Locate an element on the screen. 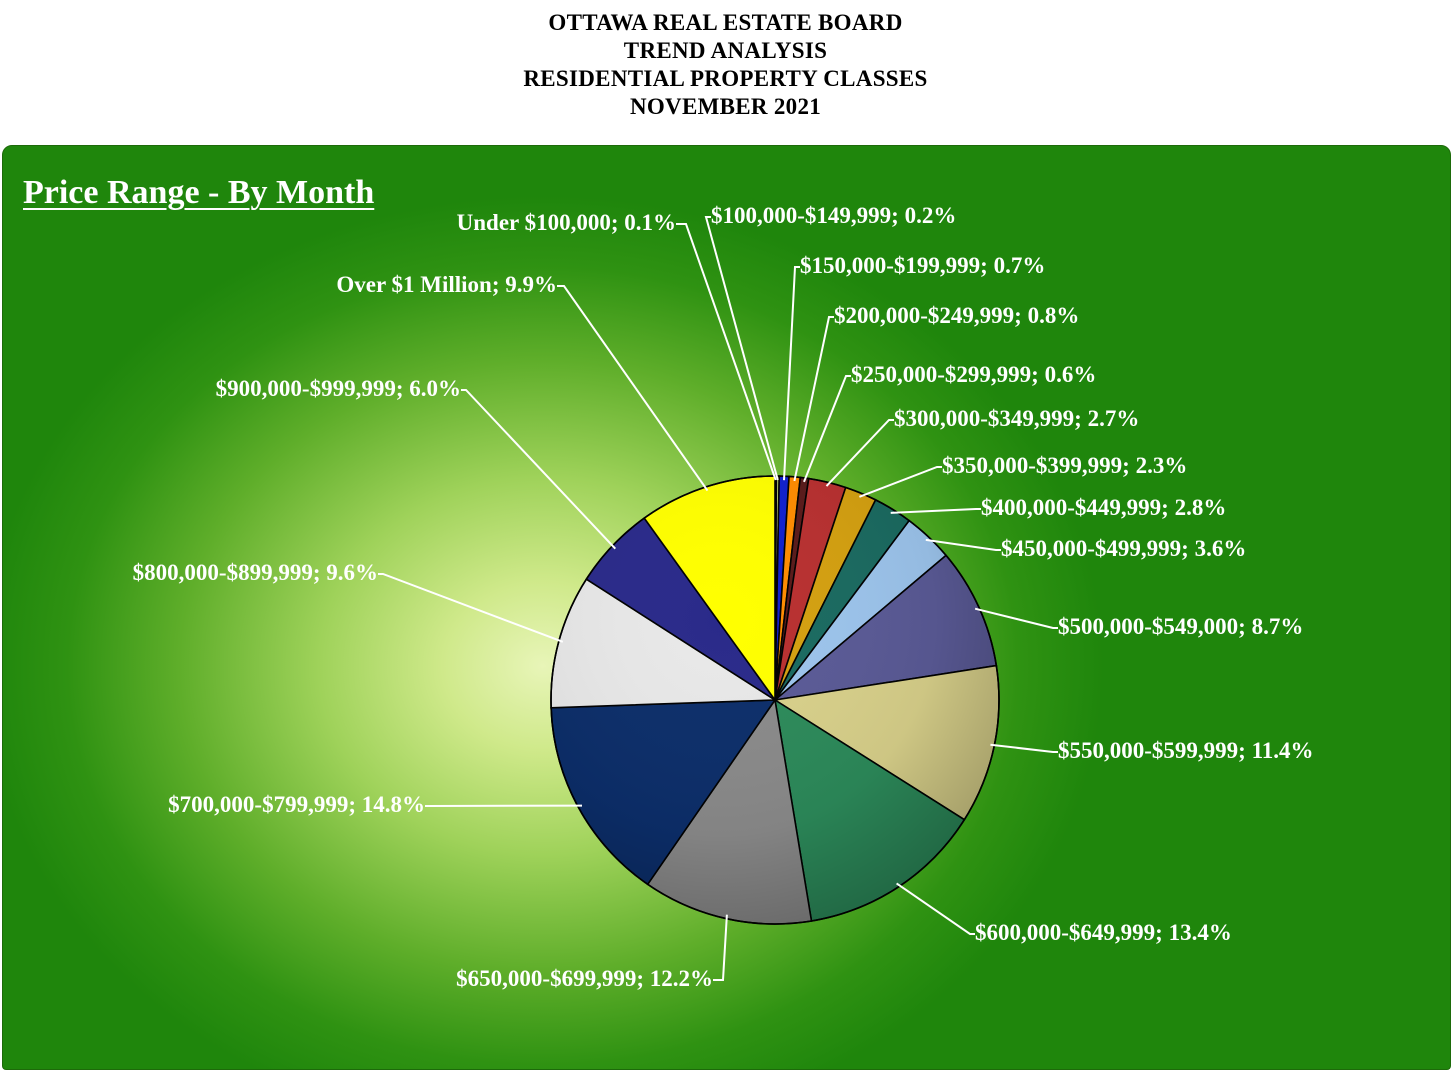 This screenshot has height=1080, width=1451. pie-slices is located at coordinates (775, 700).